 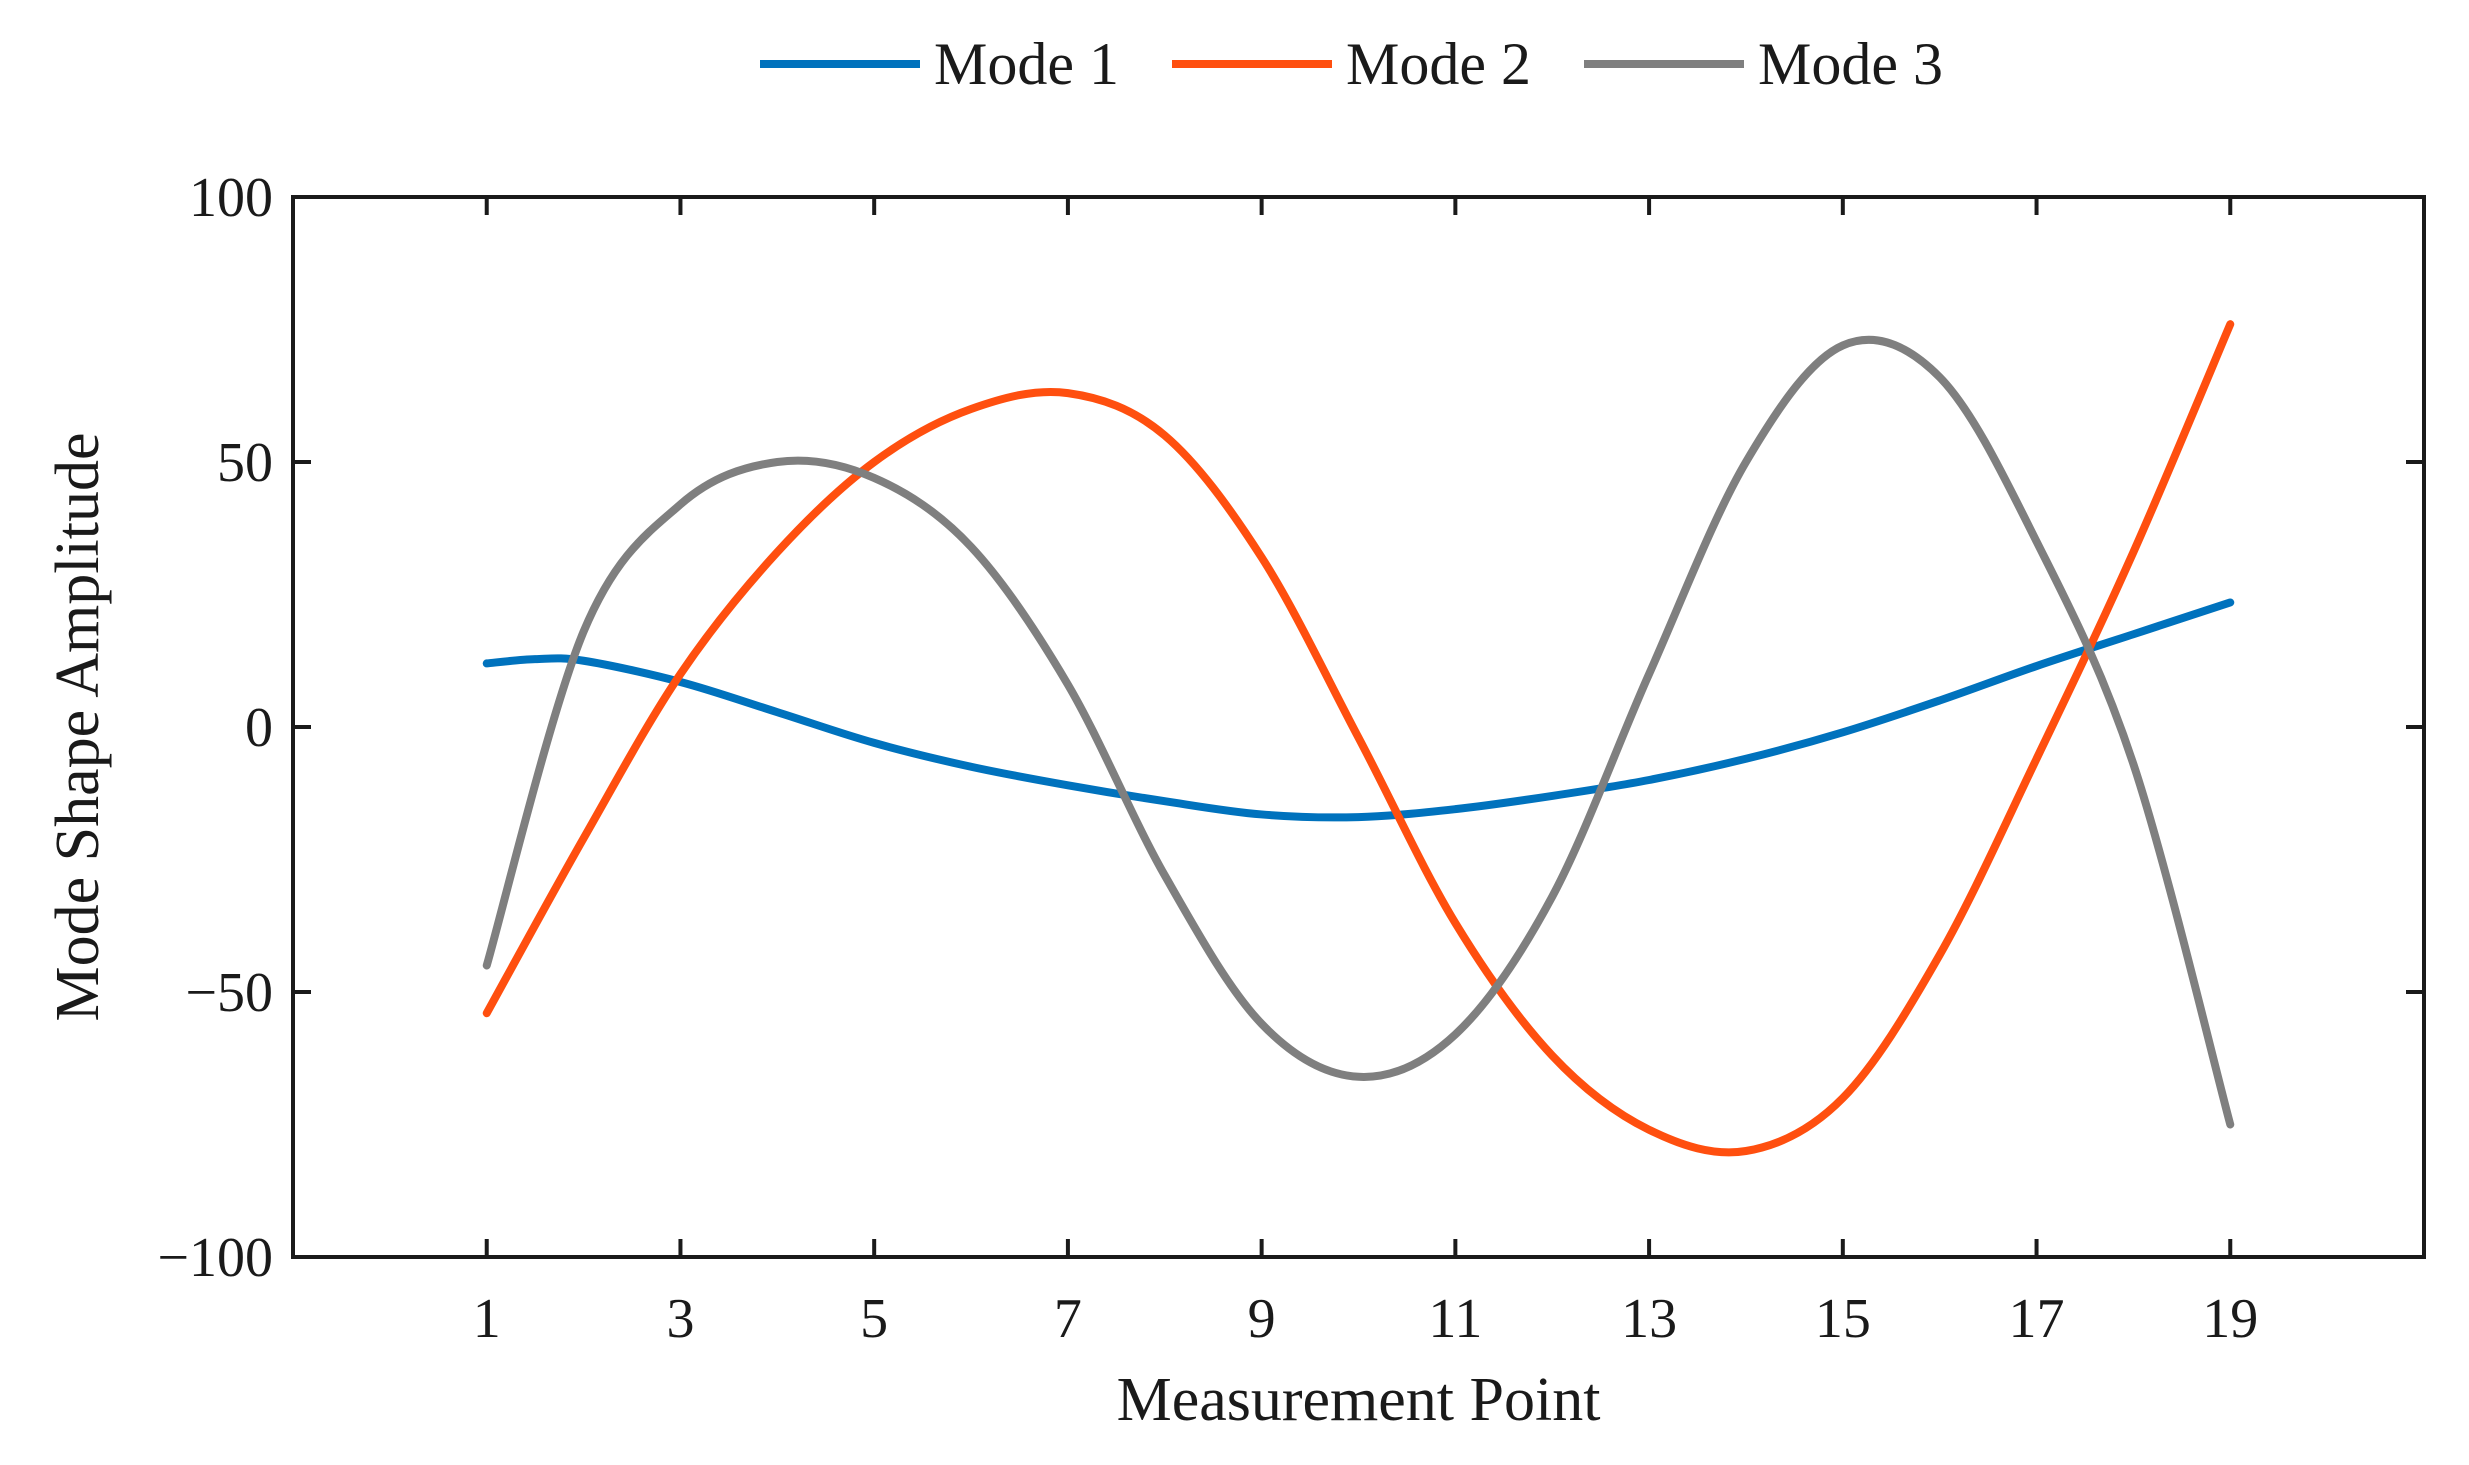 I want to click on x-tick-label: 9, so click(x=1262, y=1319).